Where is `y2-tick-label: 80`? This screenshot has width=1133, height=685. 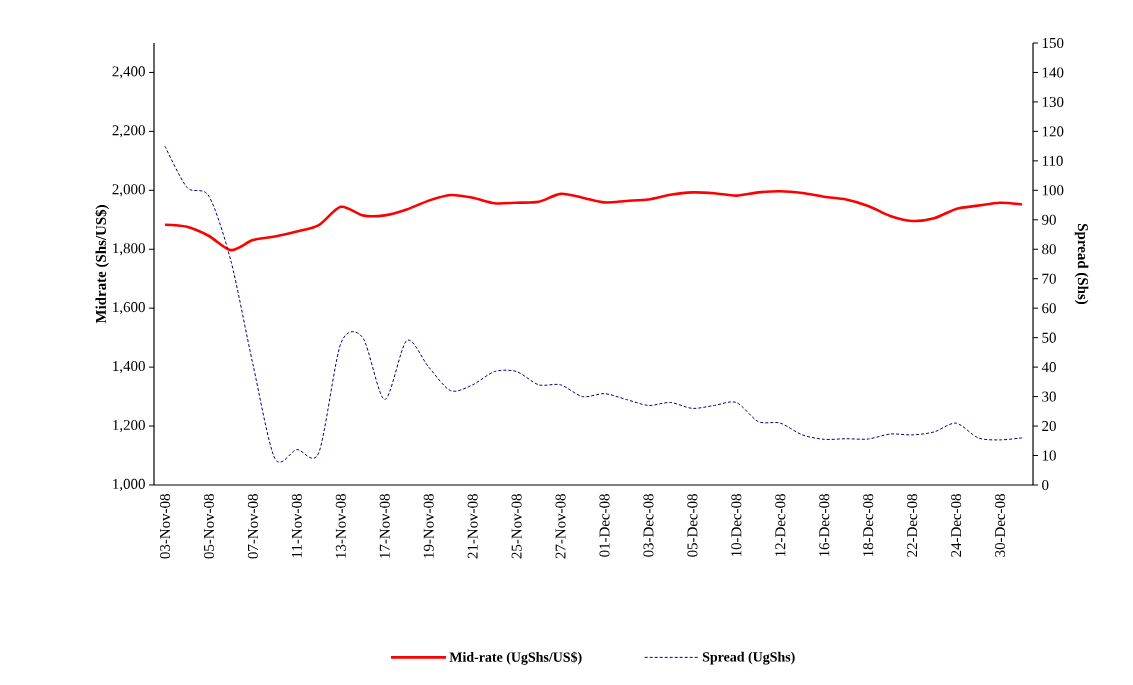 y2-tick-label: 80 is located at coordinates (1049, 249).